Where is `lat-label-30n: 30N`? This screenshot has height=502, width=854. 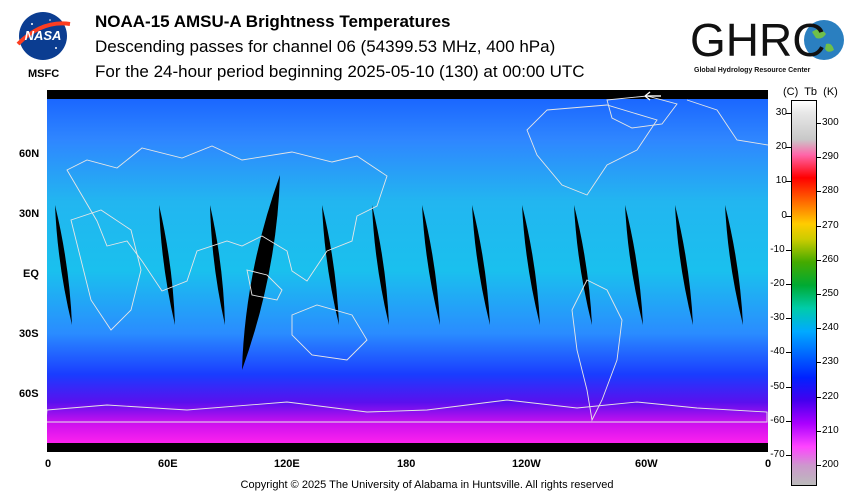 lat-label-30n: 30N is located at coordinates (29, 214).